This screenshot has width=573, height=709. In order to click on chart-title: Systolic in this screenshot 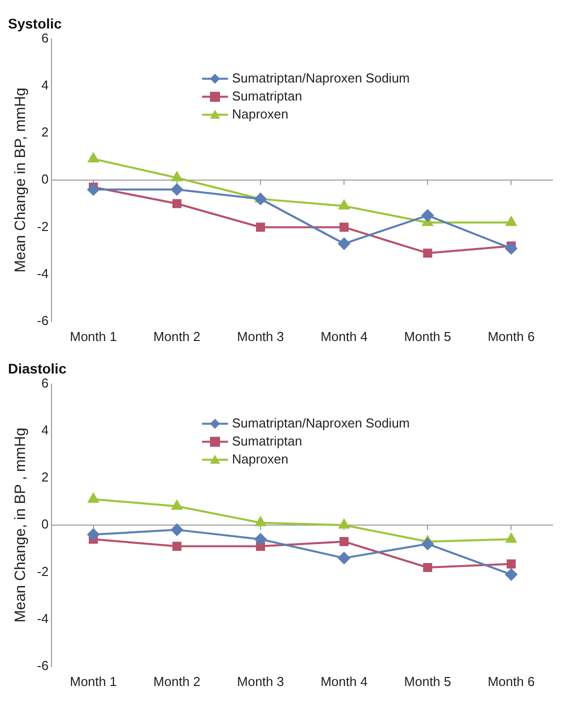, I will do `click(35, 23)`.